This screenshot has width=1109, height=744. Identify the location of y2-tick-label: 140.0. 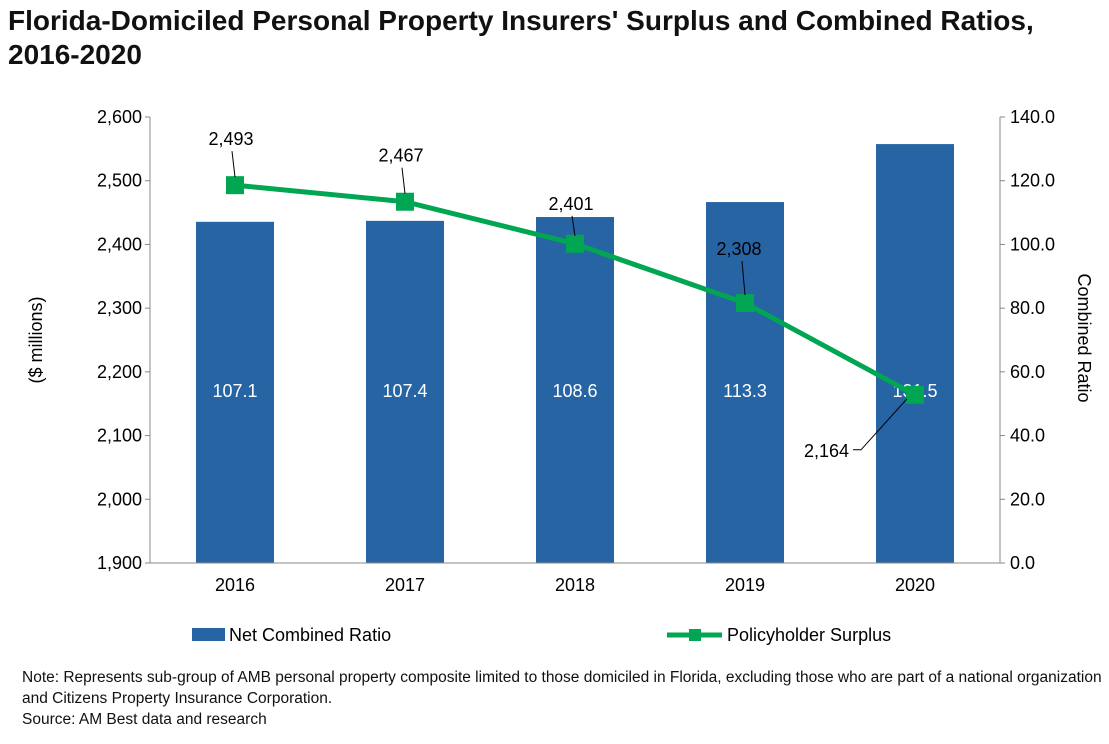
(1032, 117).